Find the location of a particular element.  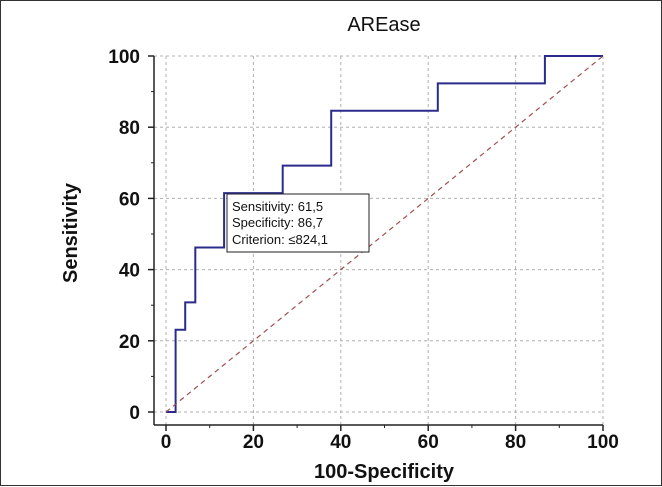

x-tick-label-80: 80 is located at coordinates (515, 442).